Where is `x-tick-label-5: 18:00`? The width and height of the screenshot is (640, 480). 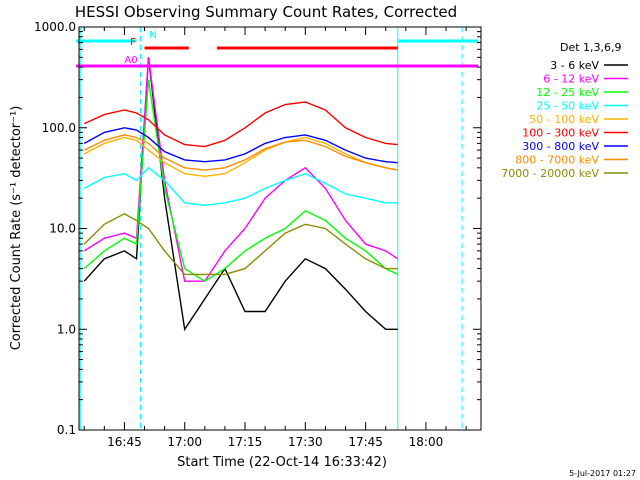
x-tick-label-5: 18:00 is located at coordinates (426, 442).